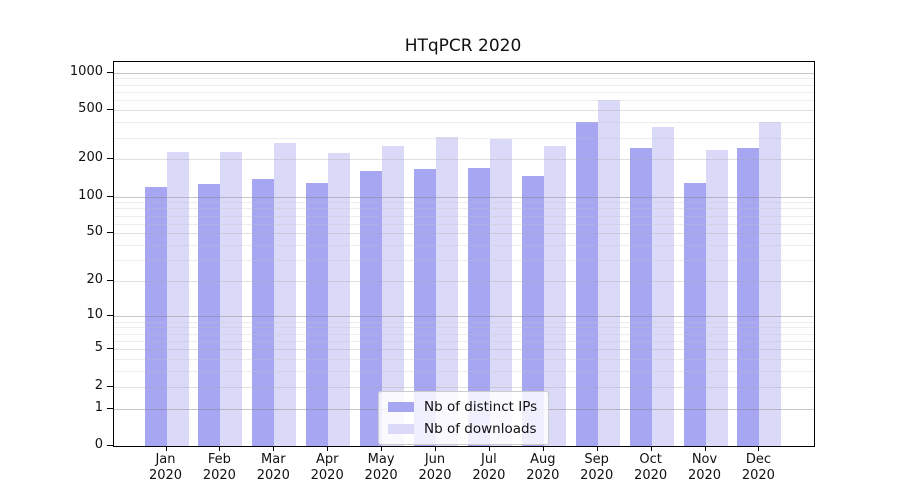  Describe the element at coordinates (285, 294) in the screenshot. I see `bar-downloads-mar` at that location.